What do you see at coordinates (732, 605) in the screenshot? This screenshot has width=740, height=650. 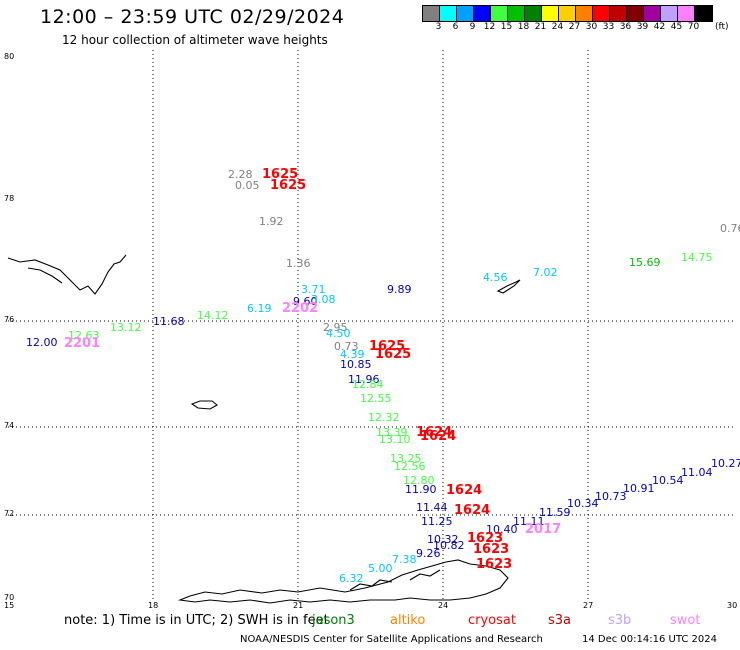 I see `lon-label-30: 30` at bounding box center [732, 605].